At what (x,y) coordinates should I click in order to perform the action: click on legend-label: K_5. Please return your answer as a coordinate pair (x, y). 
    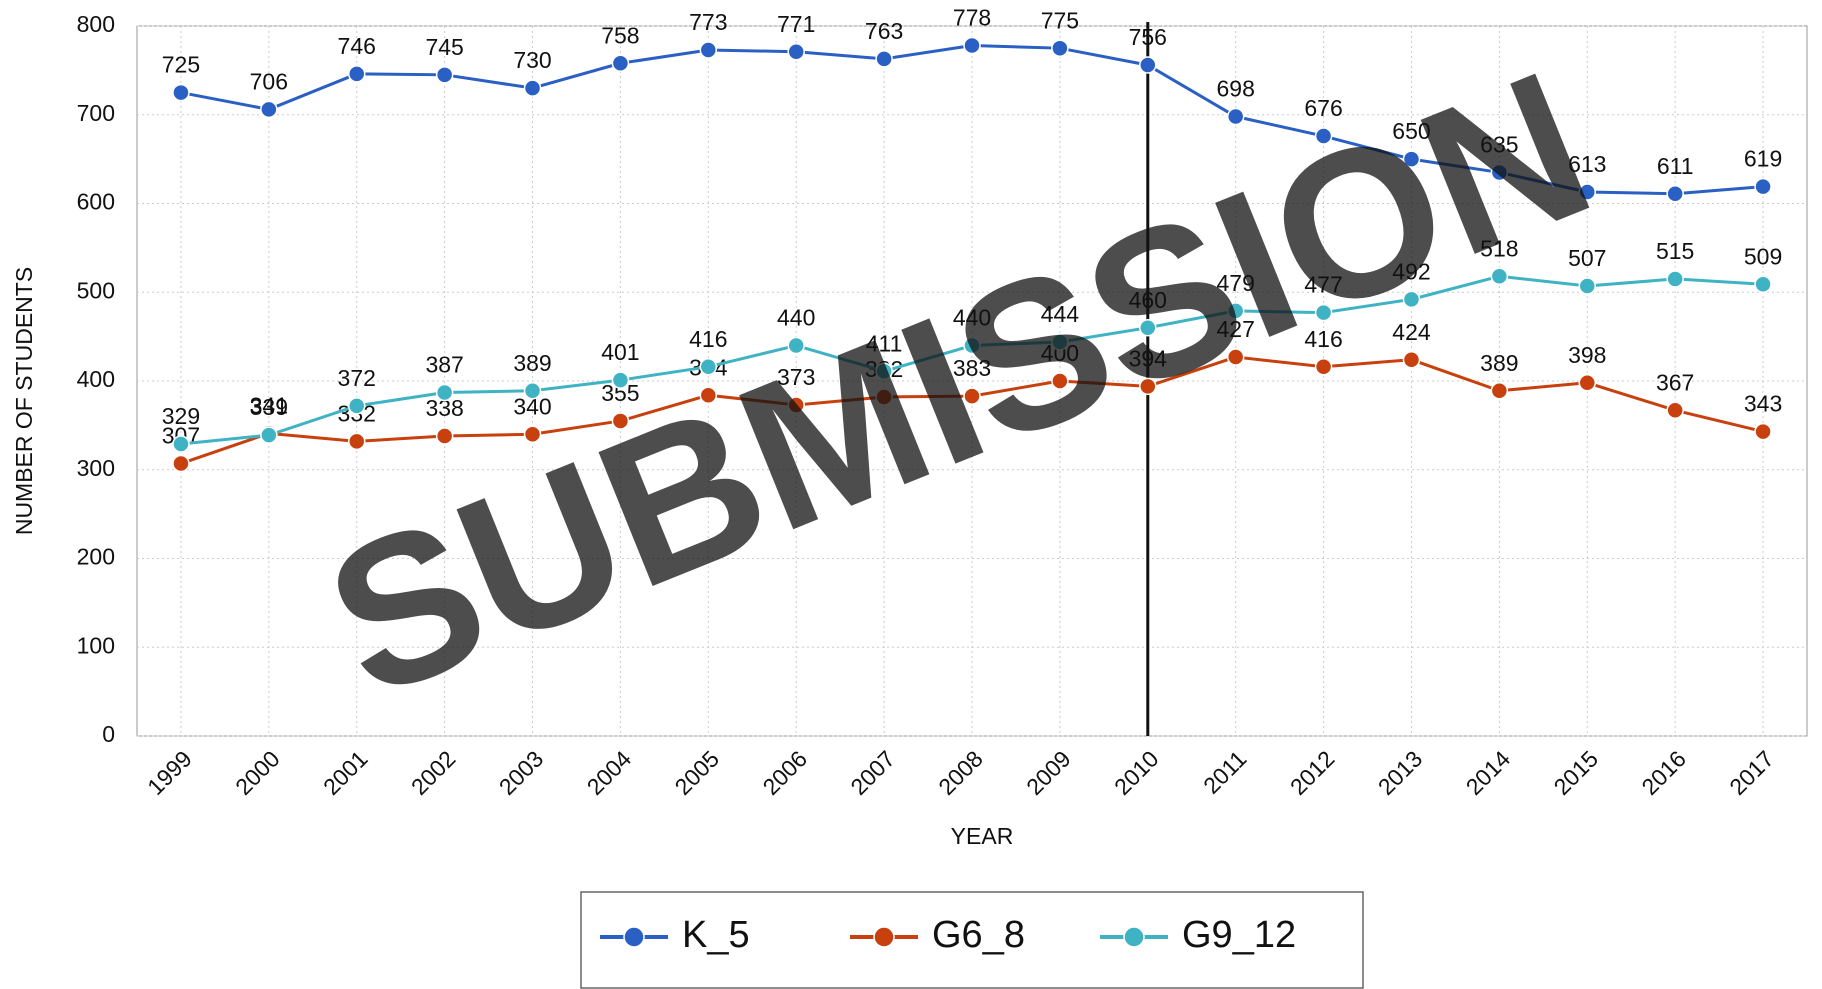
    Looking at the image, I should click on (716, 935).